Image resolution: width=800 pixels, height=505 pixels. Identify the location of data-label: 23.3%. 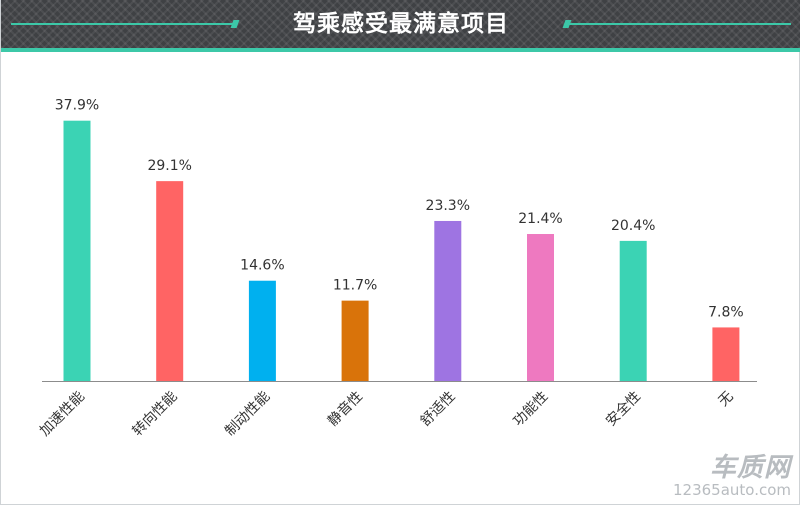
(448, 206).